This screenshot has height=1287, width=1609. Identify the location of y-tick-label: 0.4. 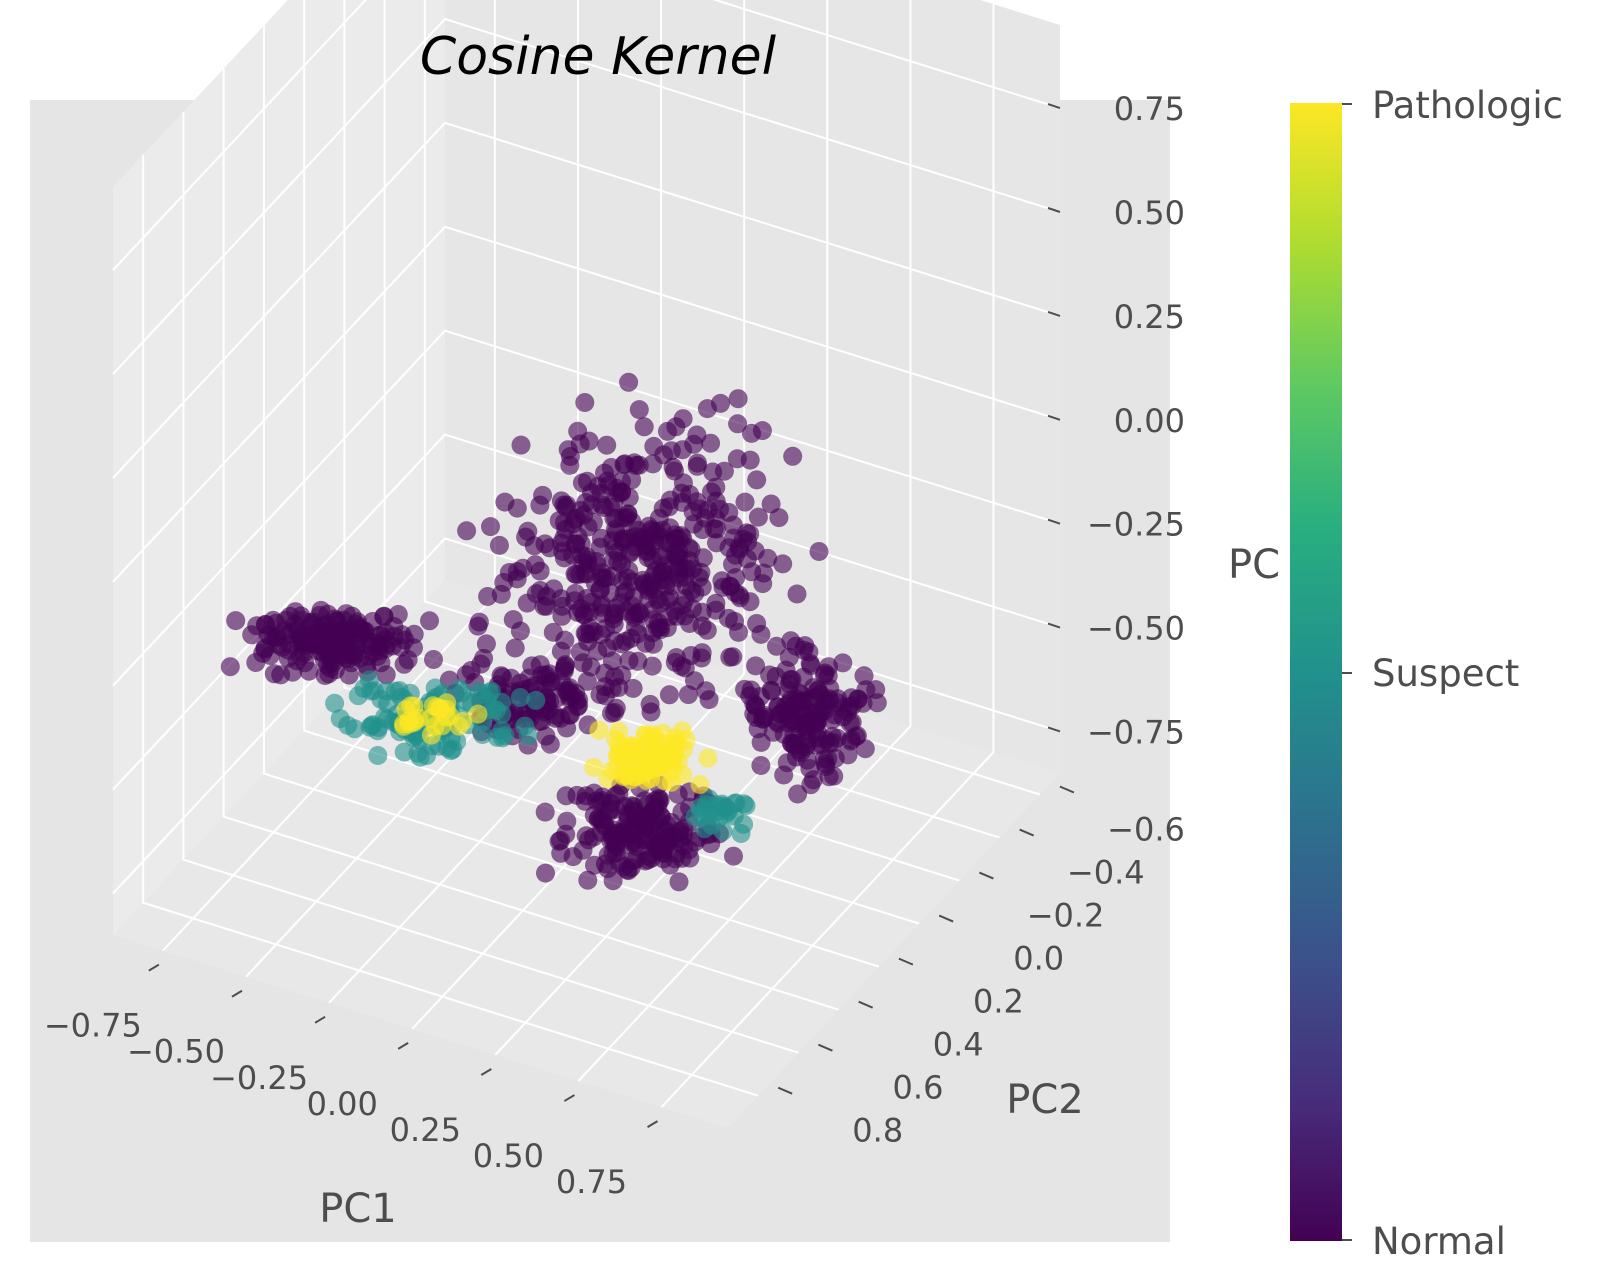
(958, 1045).